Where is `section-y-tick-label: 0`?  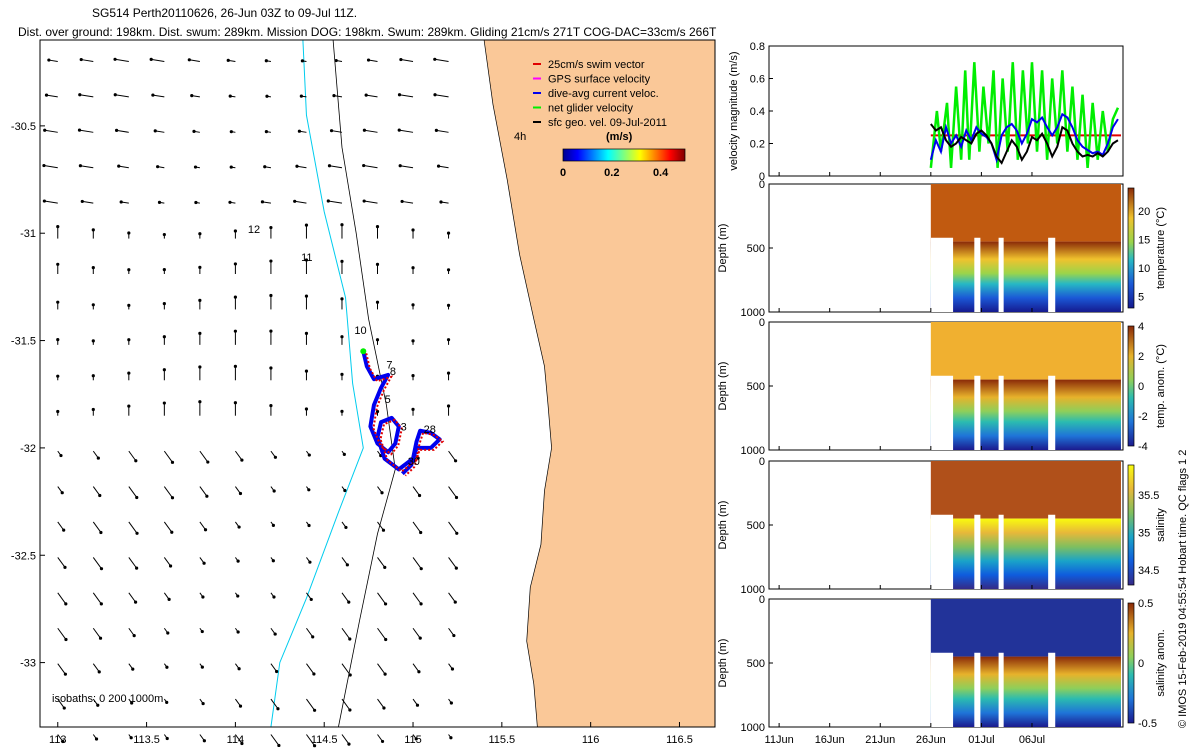 section-y-tick-label: 0 is located at coordinates (762, 462).